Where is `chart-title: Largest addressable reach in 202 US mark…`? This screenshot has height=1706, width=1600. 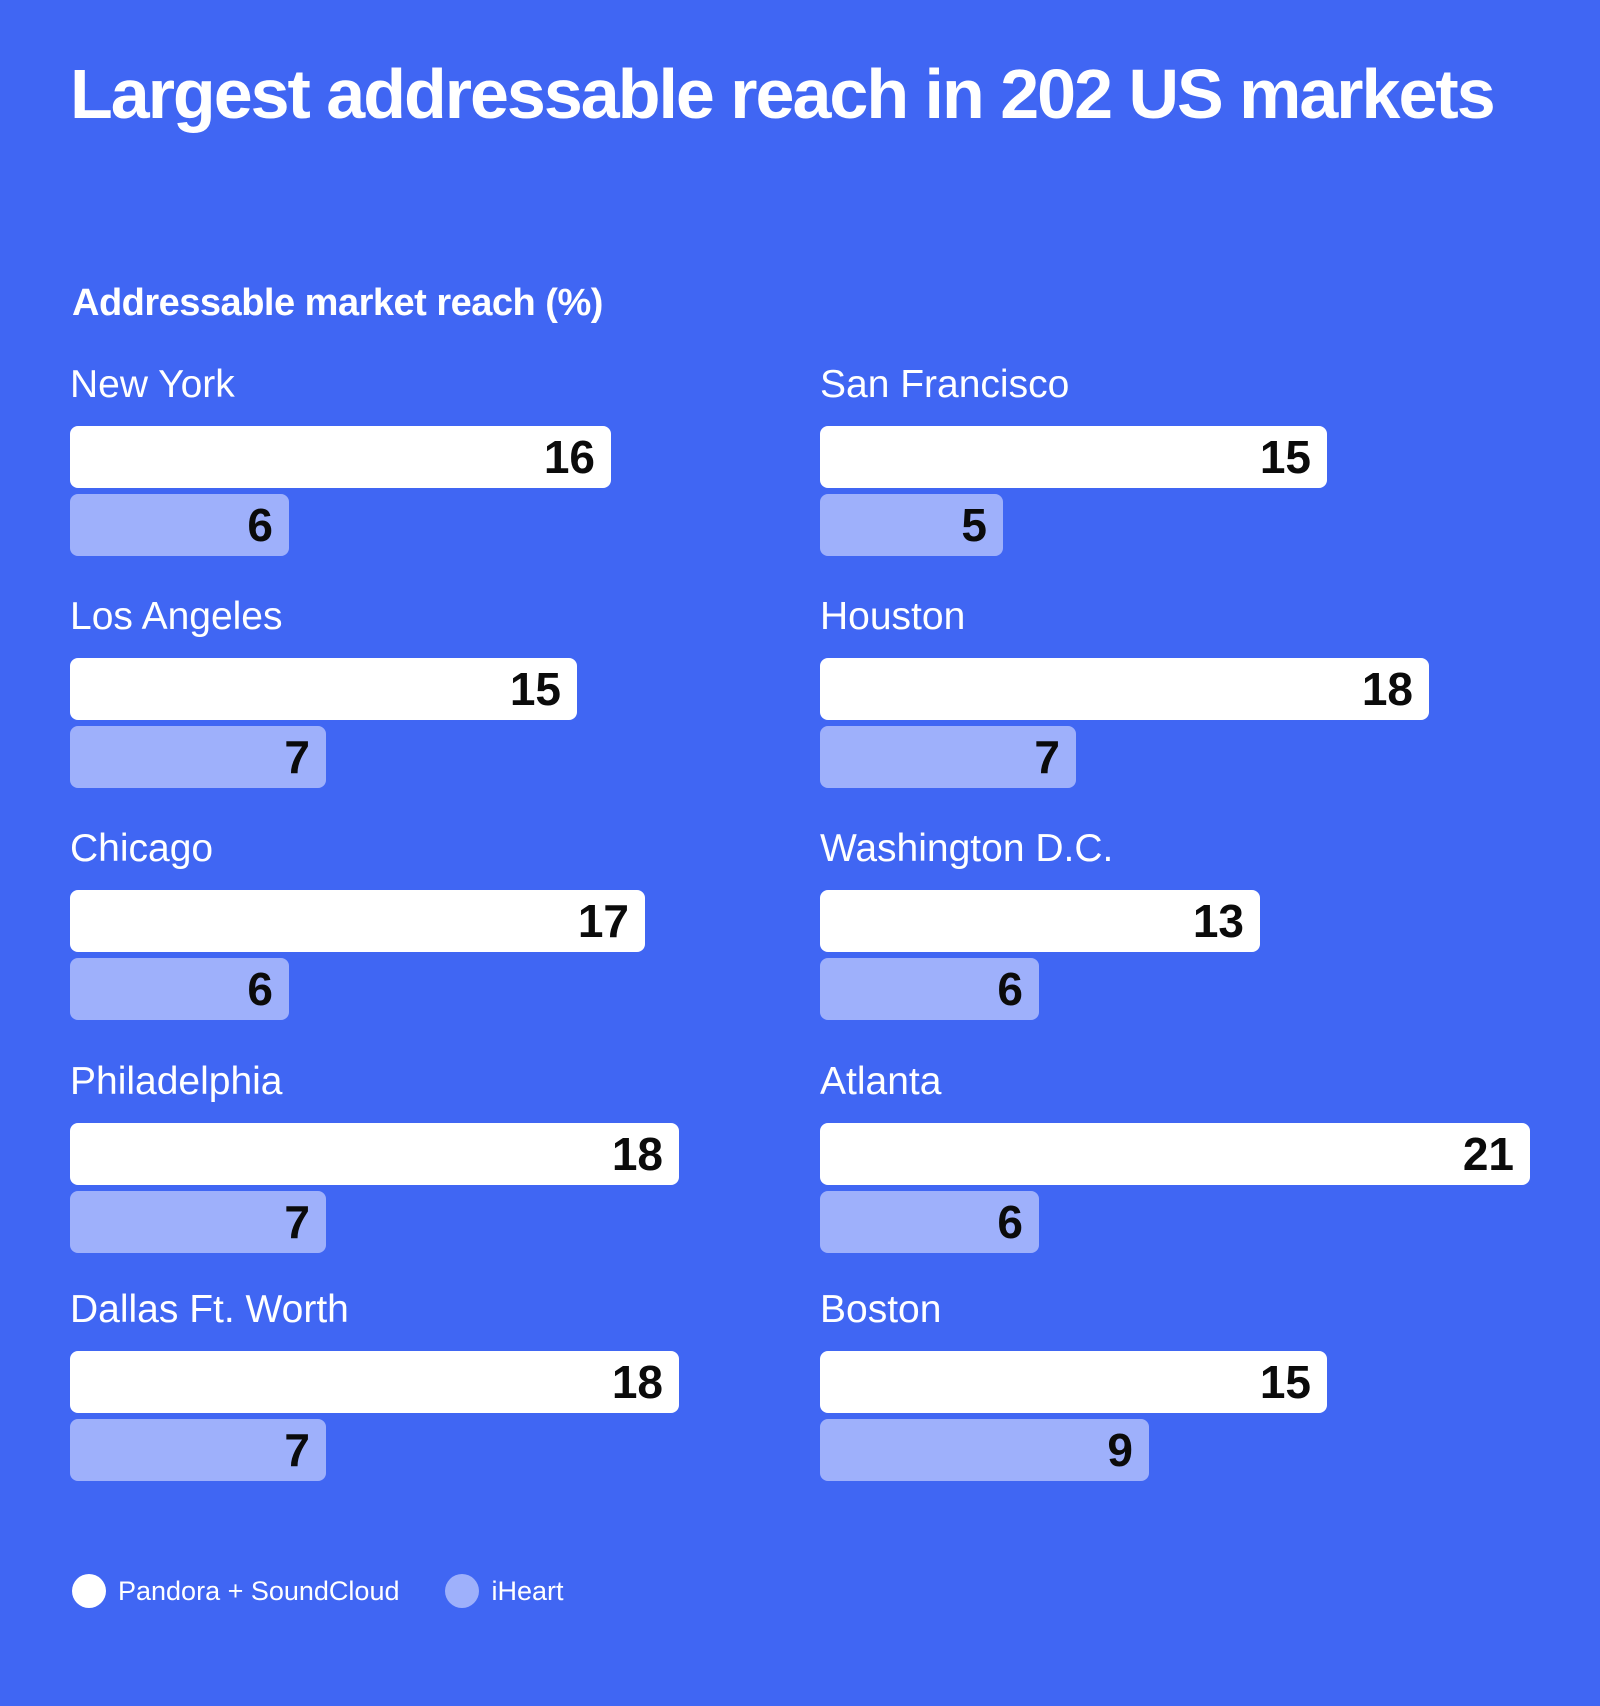 chart-title: Largest addressable reach in 202 US mark… is located at coordinates (783, 94).